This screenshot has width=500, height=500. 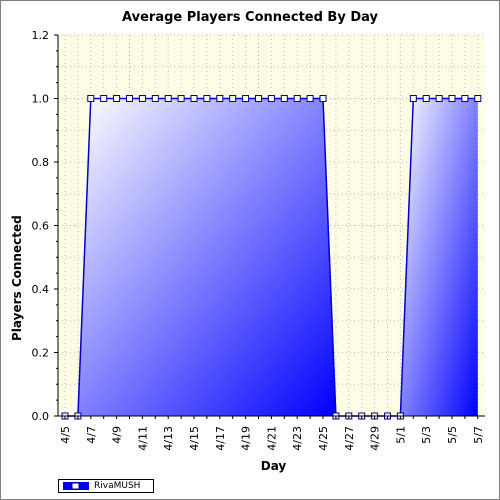 What do you see at coordinates (194, 438) in the screenshot?
I see `x-tick-label: 4/15` at bounding box center [194, 438].